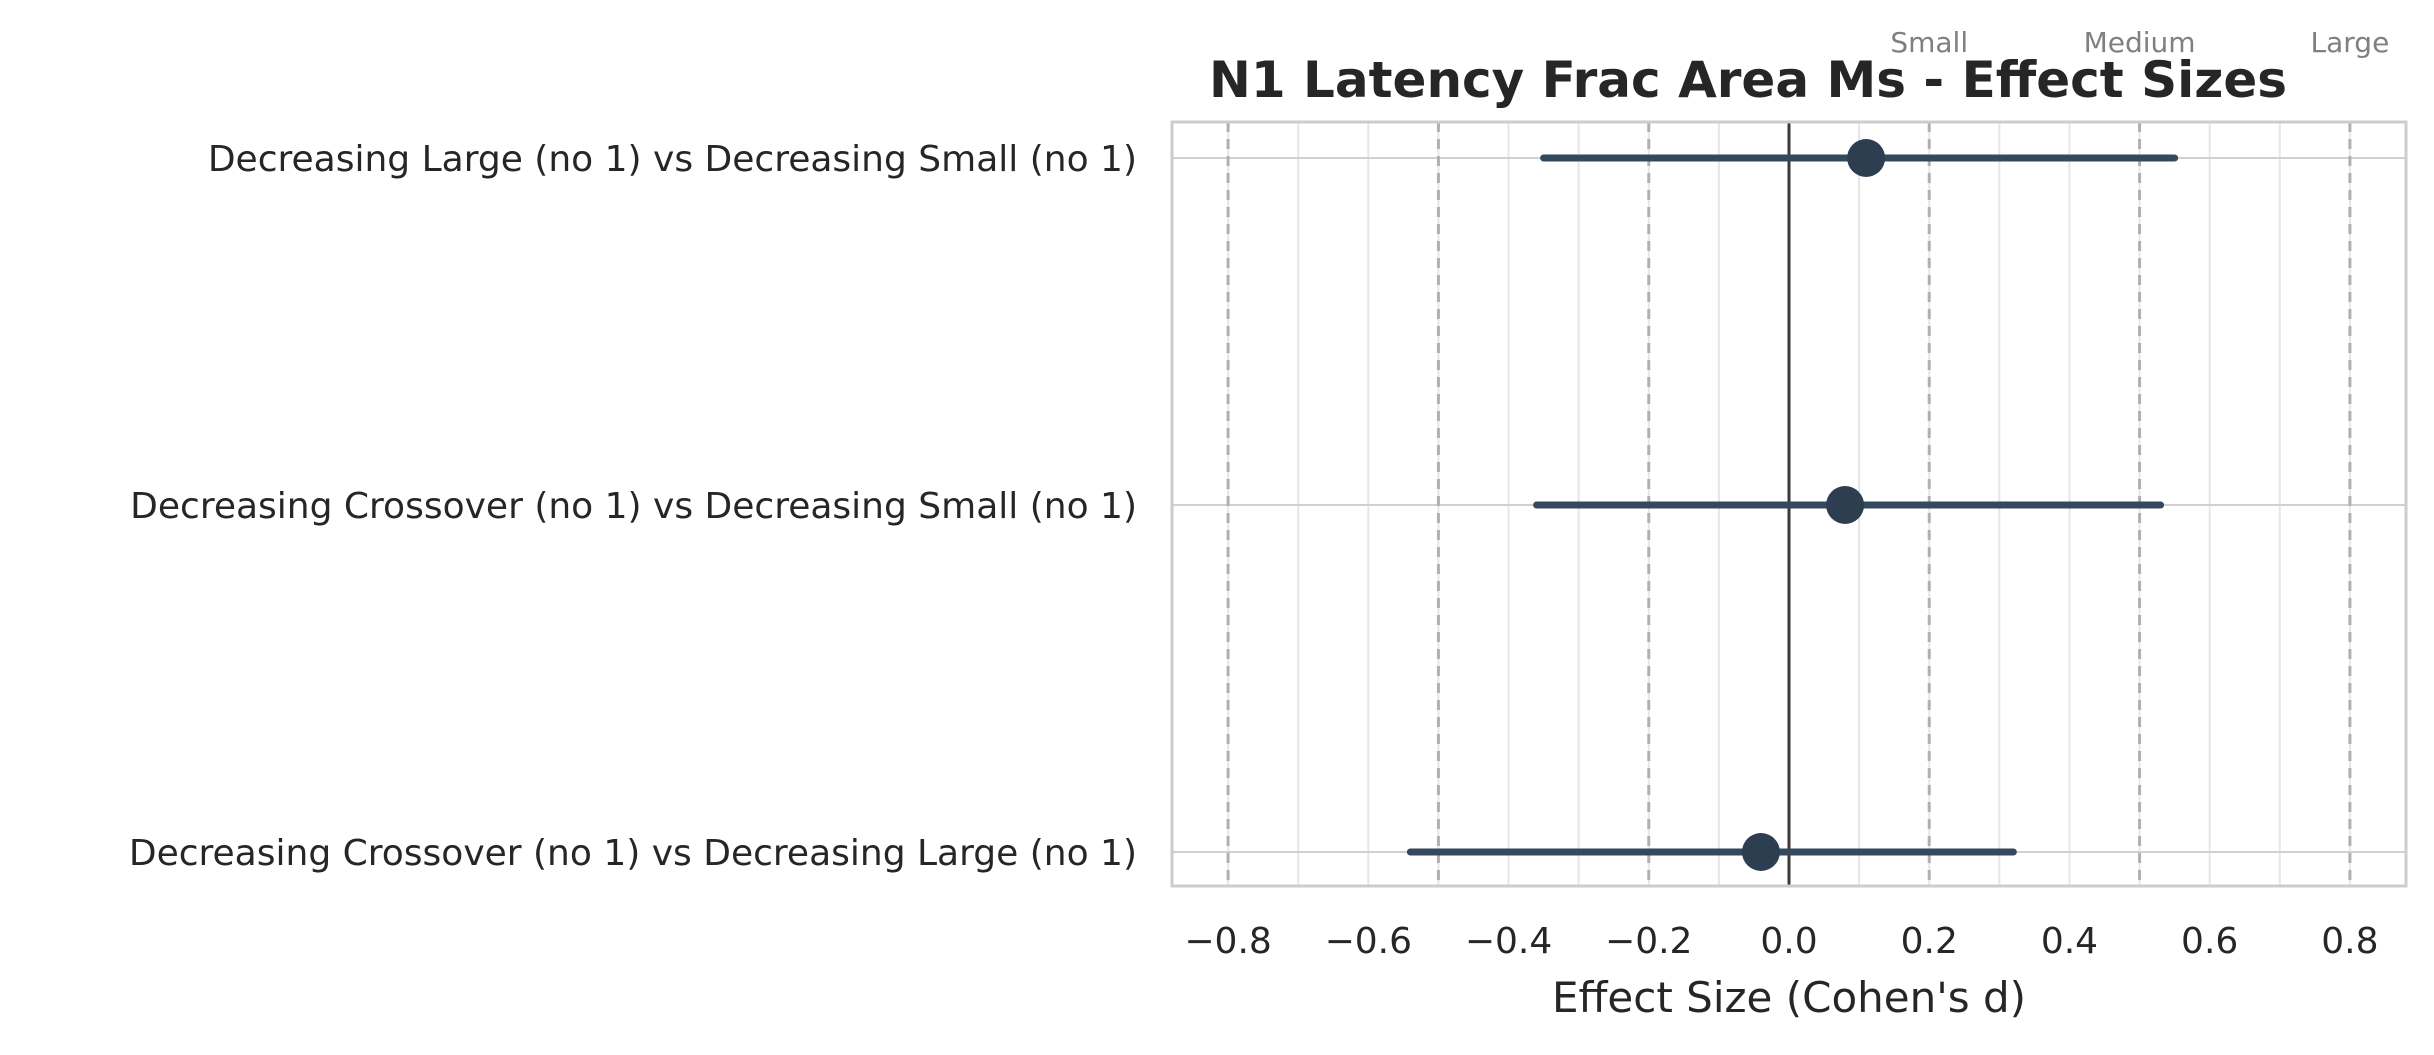 This screenshot has width=2434, height=1055. I want to click on x-tick-label: −0.4, so click(1508, 941).